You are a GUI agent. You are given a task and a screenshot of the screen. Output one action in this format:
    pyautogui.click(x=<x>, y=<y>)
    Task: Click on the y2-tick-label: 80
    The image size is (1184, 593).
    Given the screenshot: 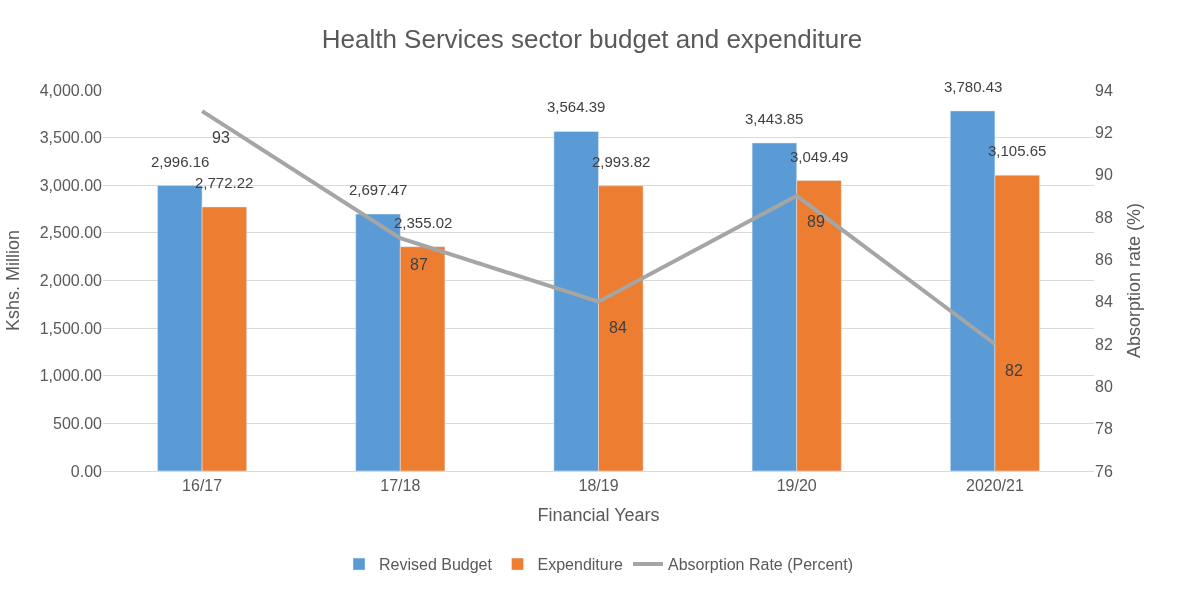 What is the action you would take?
    pyautogui.click(x=1104, y=386)
    